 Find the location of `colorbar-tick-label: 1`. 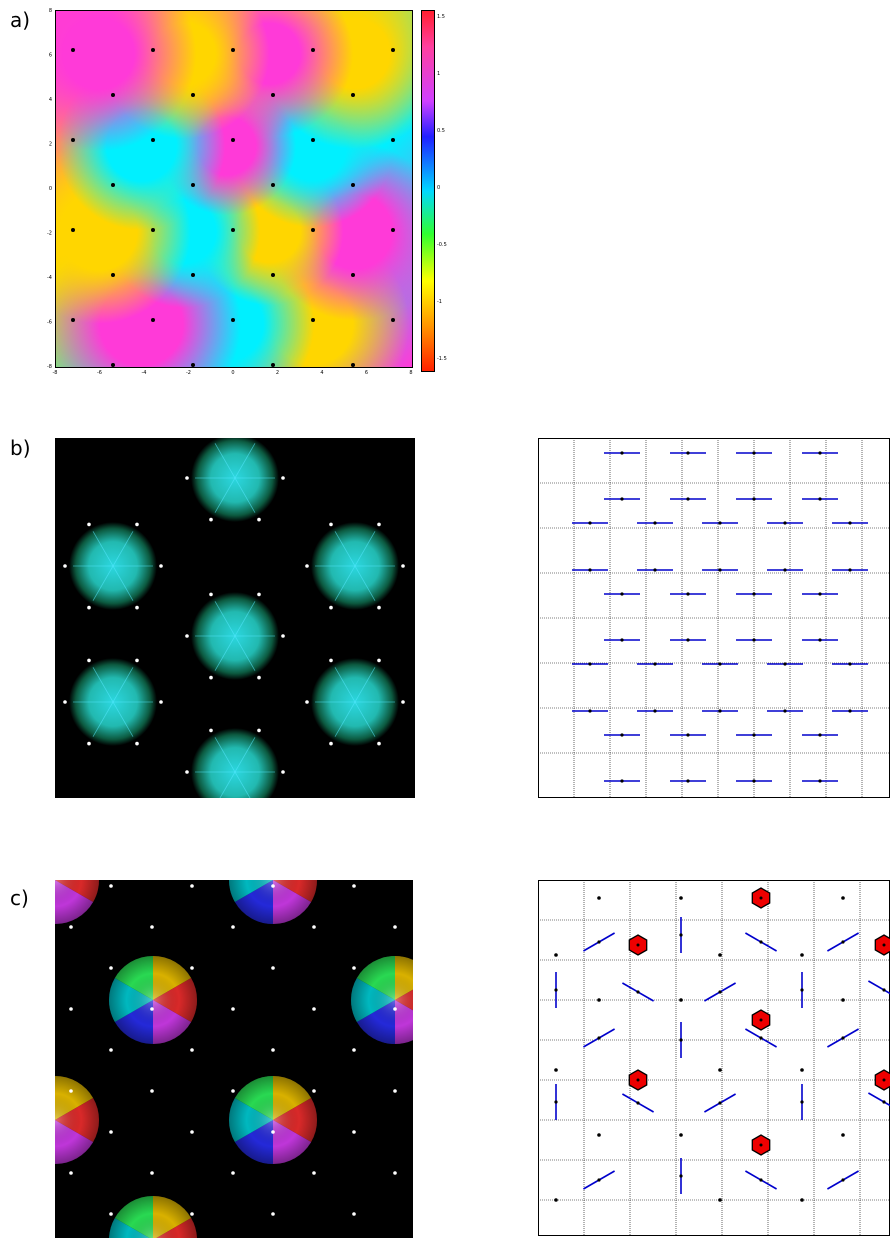

colorbar-tick-label: 1 is located at coordinates (438, 74).